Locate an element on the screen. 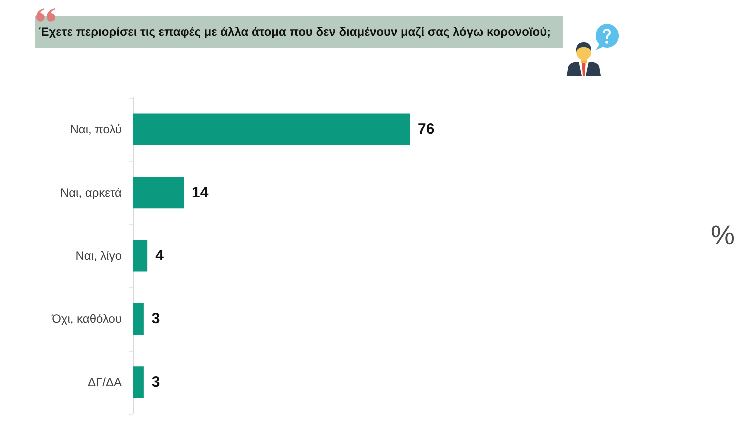 This screenshot has height=421, width=750. y-tick-label: Όχι, καθόλου is located at coordinates (86, 319).